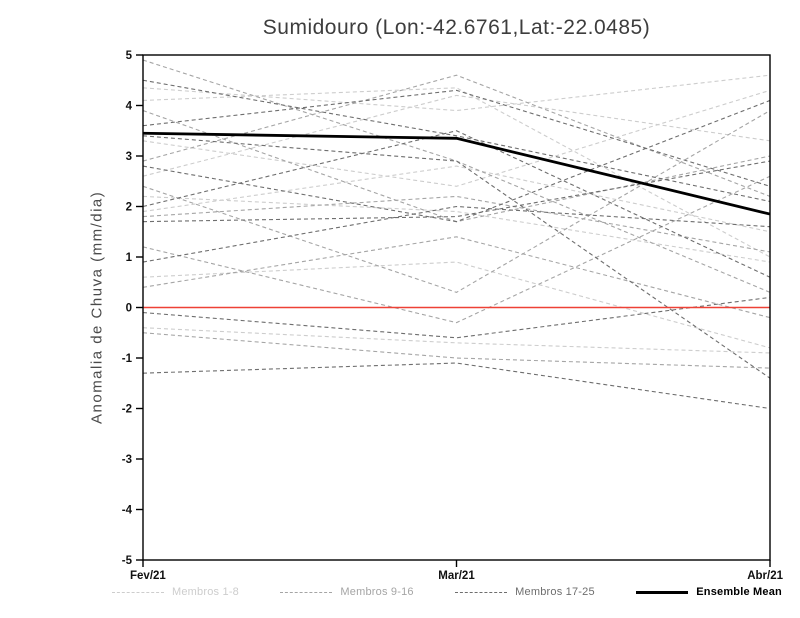 The image size is (800, 618). Describe the element at coordinates (129, 258) in the screenshot. I see `svg-text: 1` at that location.